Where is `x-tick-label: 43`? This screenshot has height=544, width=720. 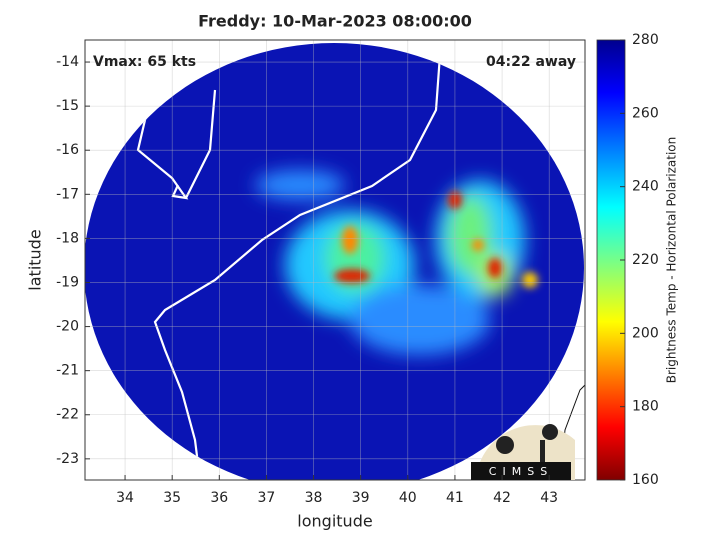
x-tick-label: 43 is located at coordinates (549, 498).